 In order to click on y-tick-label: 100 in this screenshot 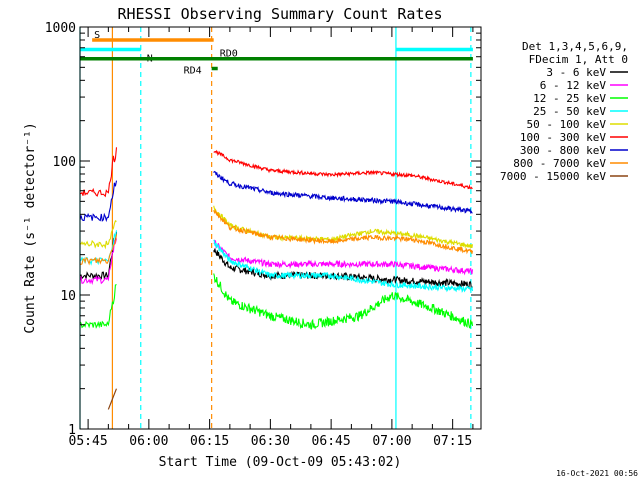, I will do `click(64, 162)`.